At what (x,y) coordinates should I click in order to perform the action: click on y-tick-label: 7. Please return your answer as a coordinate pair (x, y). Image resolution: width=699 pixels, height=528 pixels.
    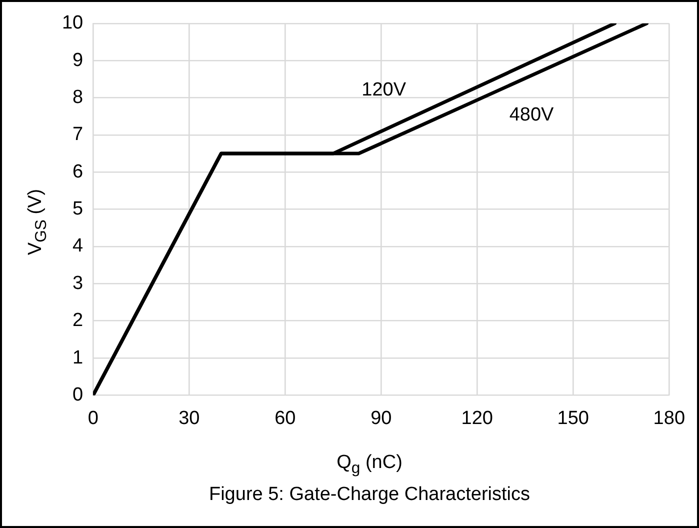
    Looking at the image, I should click on (78, 135).